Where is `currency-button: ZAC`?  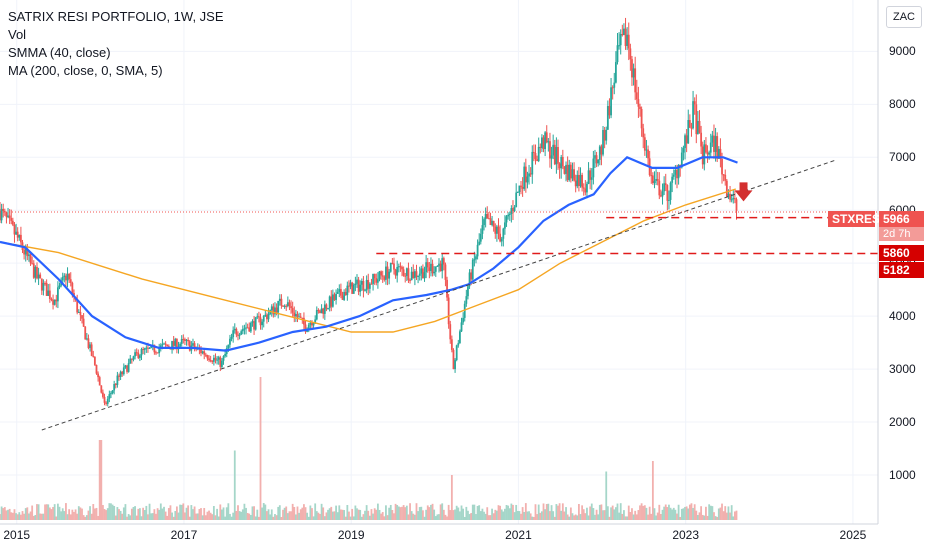
currency-button: ZAC is located at coordinates (904, 17).